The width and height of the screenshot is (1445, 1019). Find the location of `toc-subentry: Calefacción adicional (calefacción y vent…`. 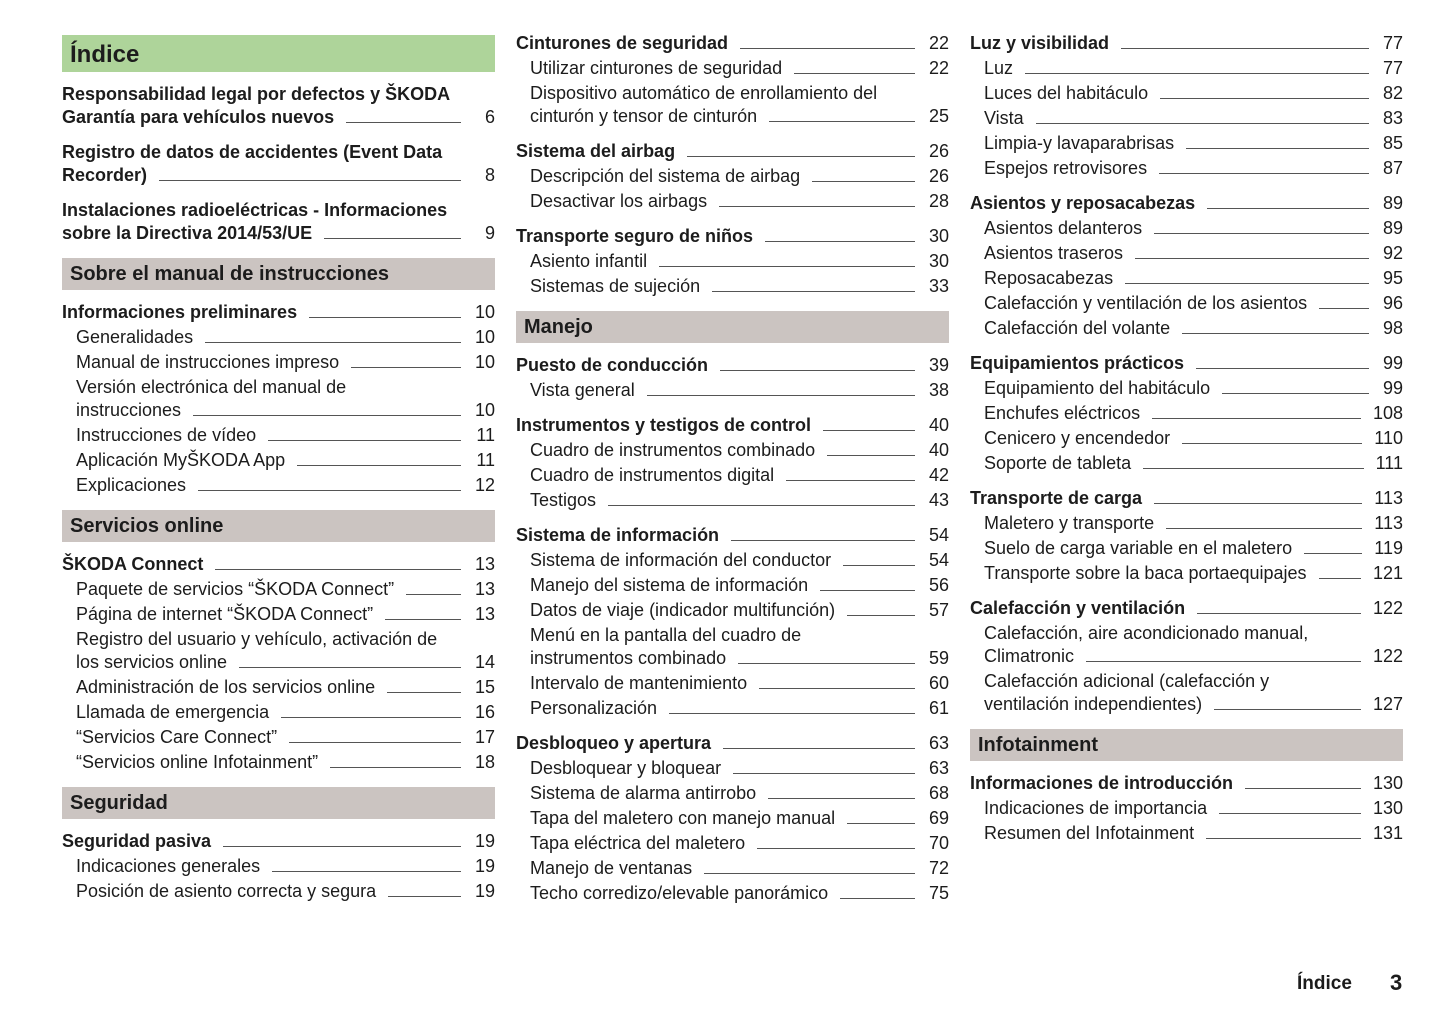

toc-subentry: Calefacción adicional (calefacción y vent… is located at coordinates (1186, 693).